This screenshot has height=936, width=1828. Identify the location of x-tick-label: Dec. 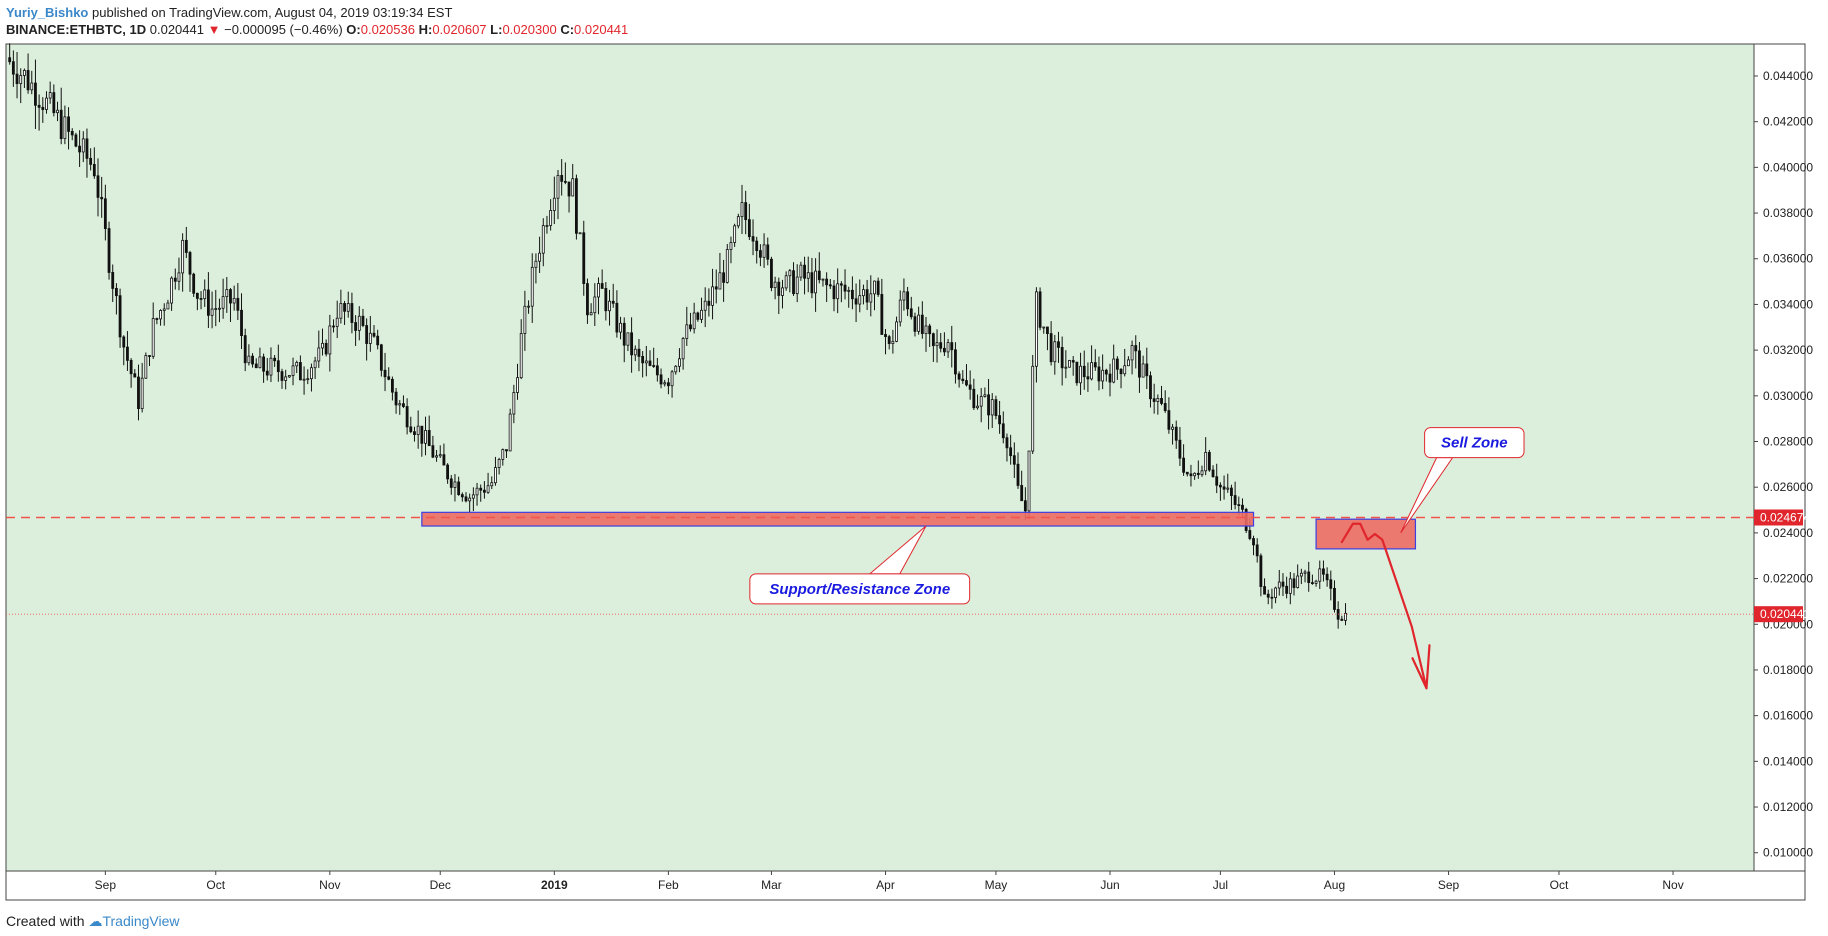
(440, 885).